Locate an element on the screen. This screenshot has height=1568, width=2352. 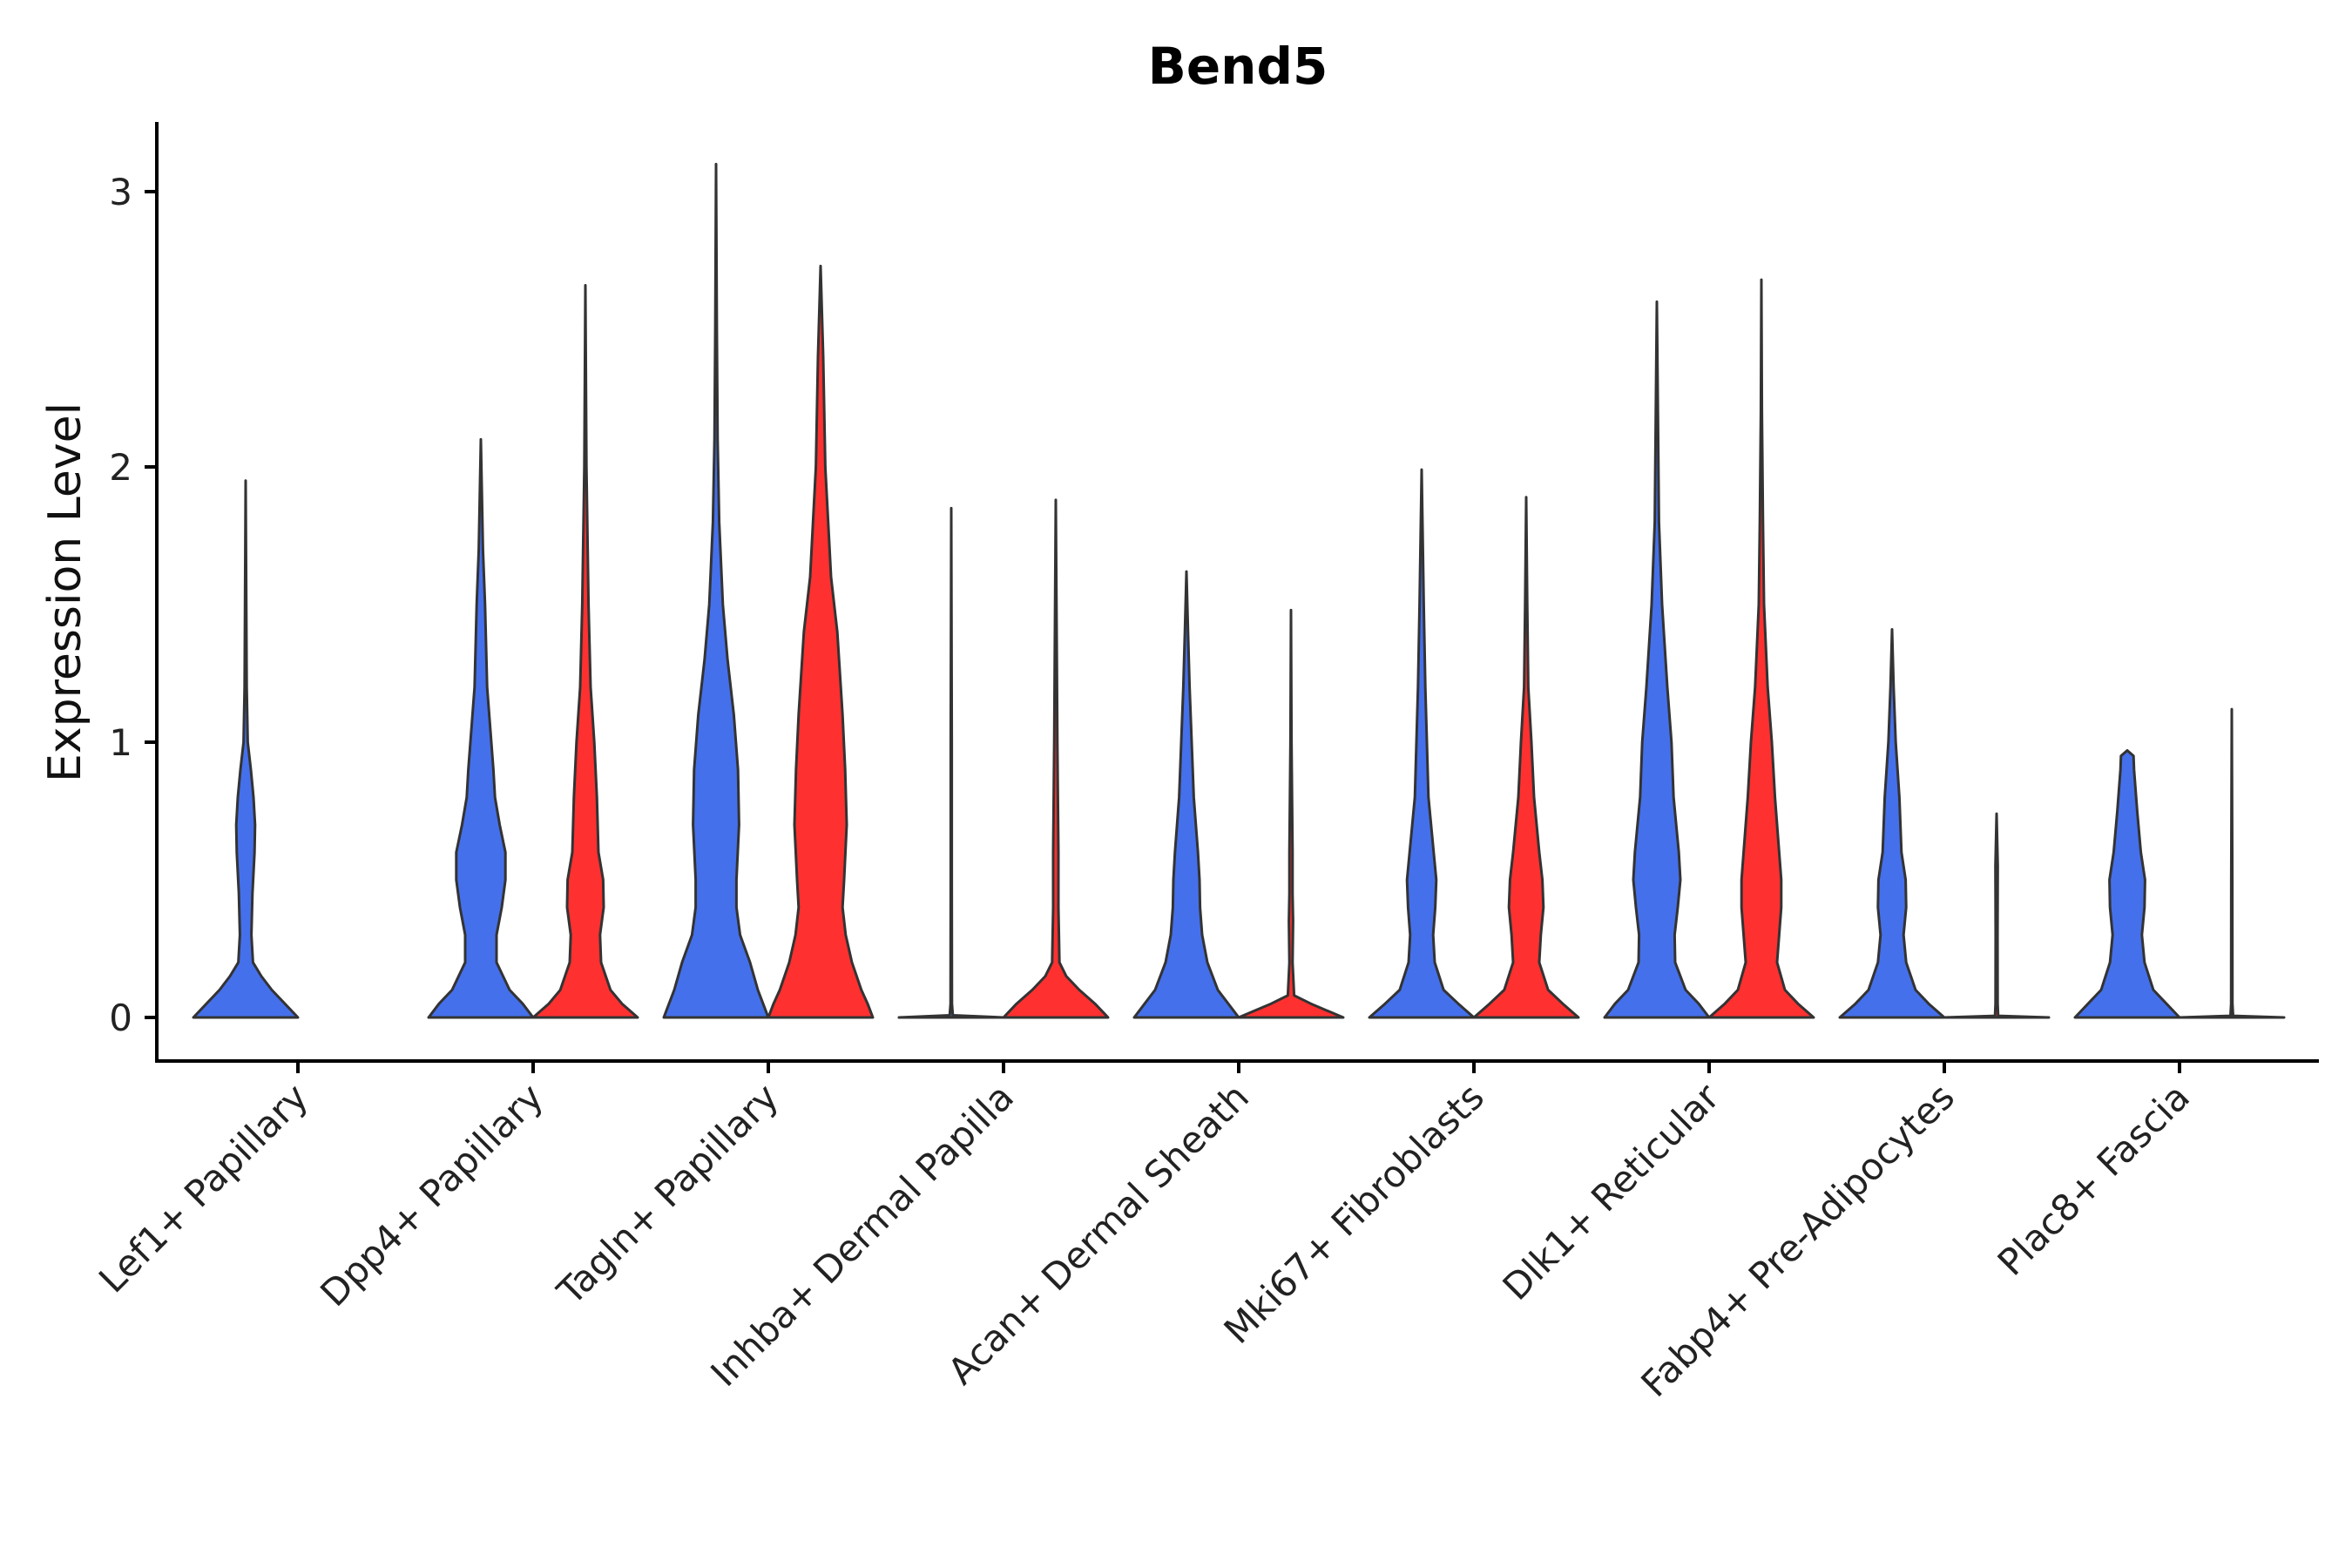
x-tick-label: Tagln+ Papillary is located at coordinates (668, 1194).